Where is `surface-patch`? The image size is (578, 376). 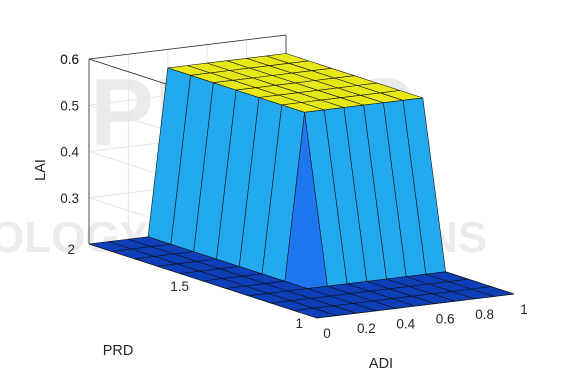
surface-patch is located at coordinates (493, 291).